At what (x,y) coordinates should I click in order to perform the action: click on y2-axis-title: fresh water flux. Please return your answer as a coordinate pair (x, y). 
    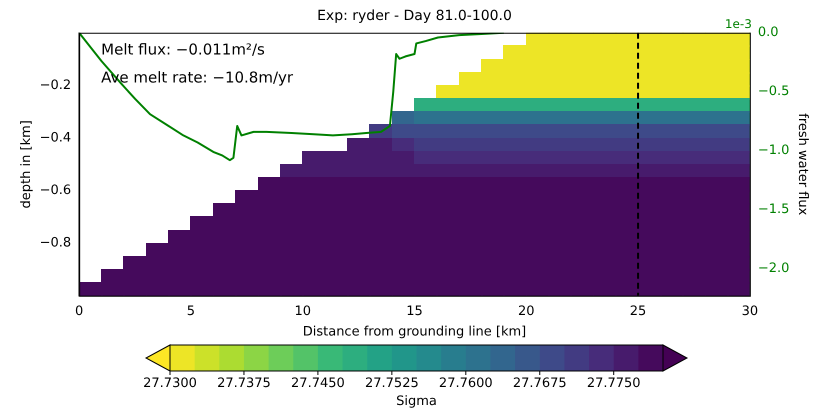
    Looking at the image, I should click on (802, 164).